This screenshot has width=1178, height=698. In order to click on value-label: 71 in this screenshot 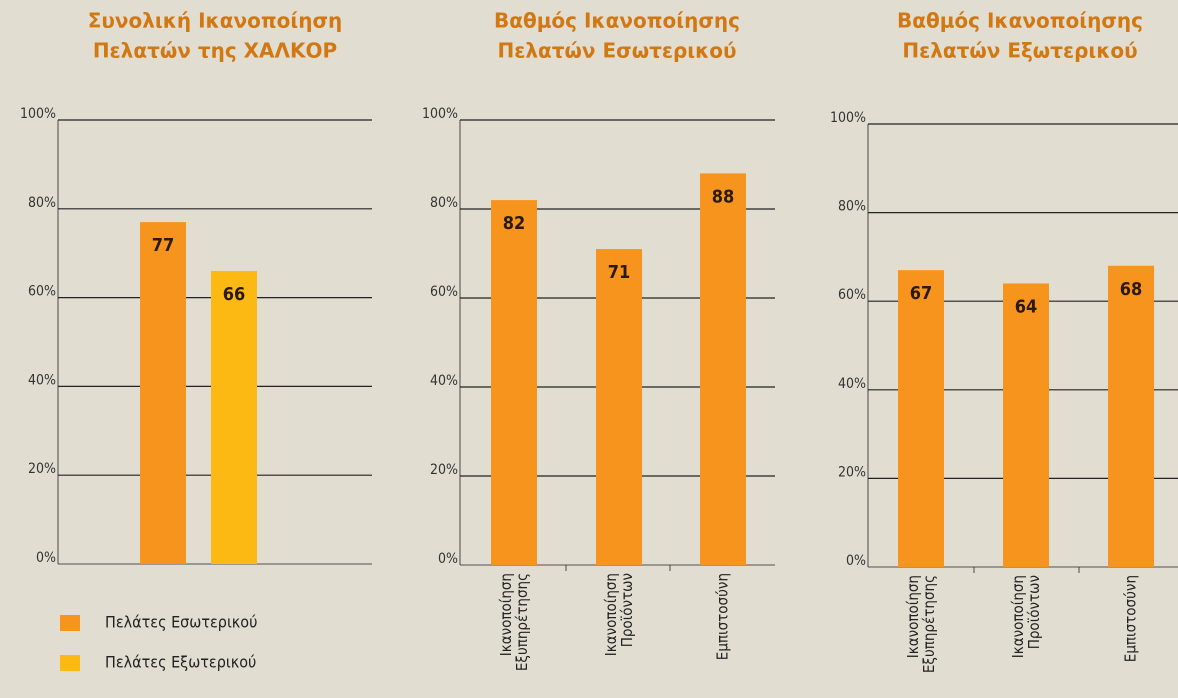, I will do `click(619, 272)`.